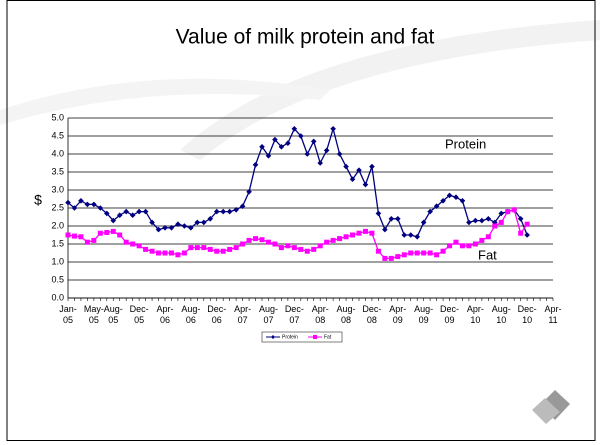 Image resolution: width=602 pixels, height=445 pixels. I want to click on x-tick-label: Apr-09, so click(397, 314).